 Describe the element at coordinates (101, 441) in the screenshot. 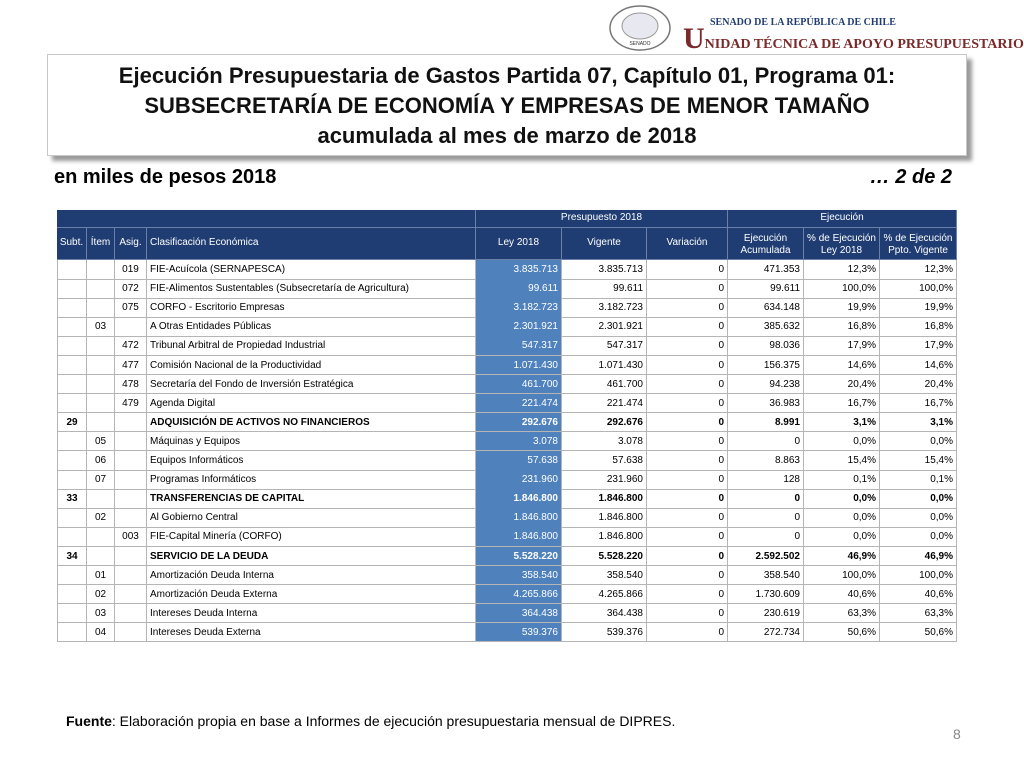

I see `table-cell: 05` at that location.